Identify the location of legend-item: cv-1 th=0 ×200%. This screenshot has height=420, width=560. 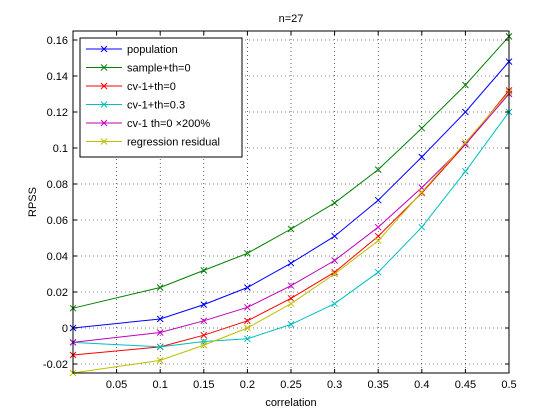
(148, 124).